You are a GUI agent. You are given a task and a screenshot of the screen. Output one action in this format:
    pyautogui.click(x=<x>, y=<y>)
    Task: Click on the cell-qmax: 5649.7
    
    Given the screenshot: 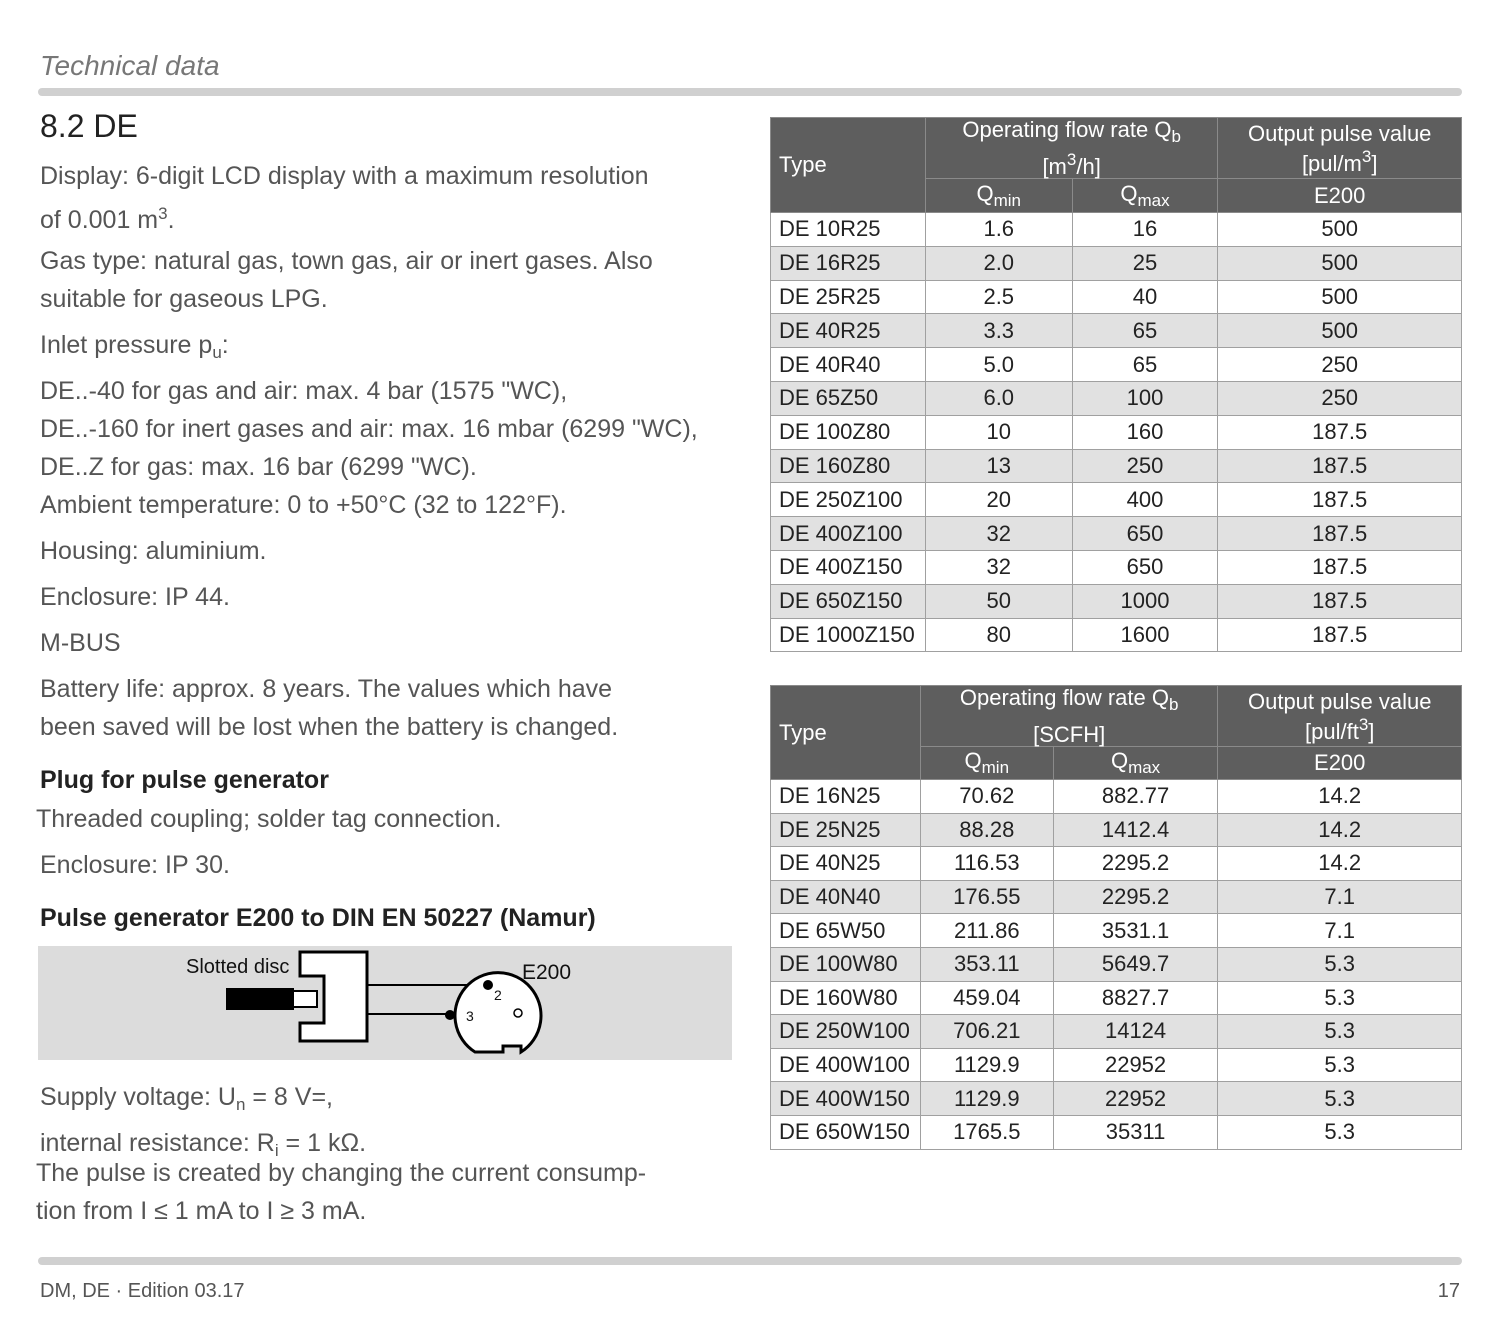 What is the action you would take?
    pyautogui.click(x=1135, y=964)
    